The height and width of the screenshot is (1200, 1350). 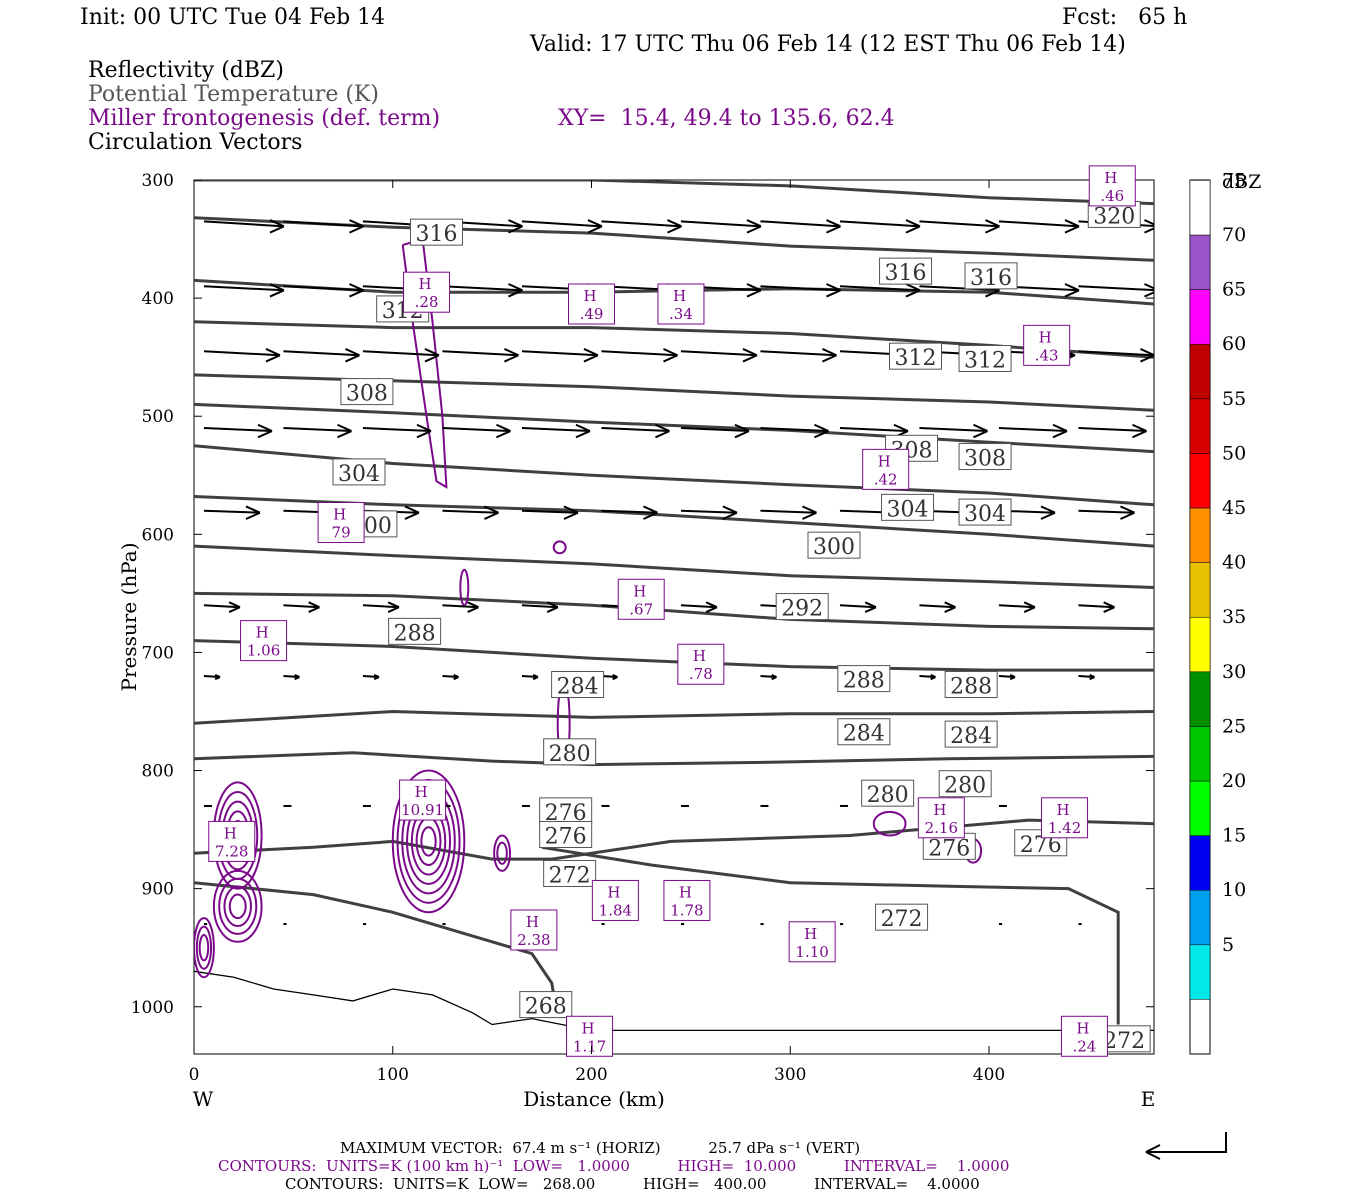 I want to click on y-tick-label: 800, so click(x=158, y=772).